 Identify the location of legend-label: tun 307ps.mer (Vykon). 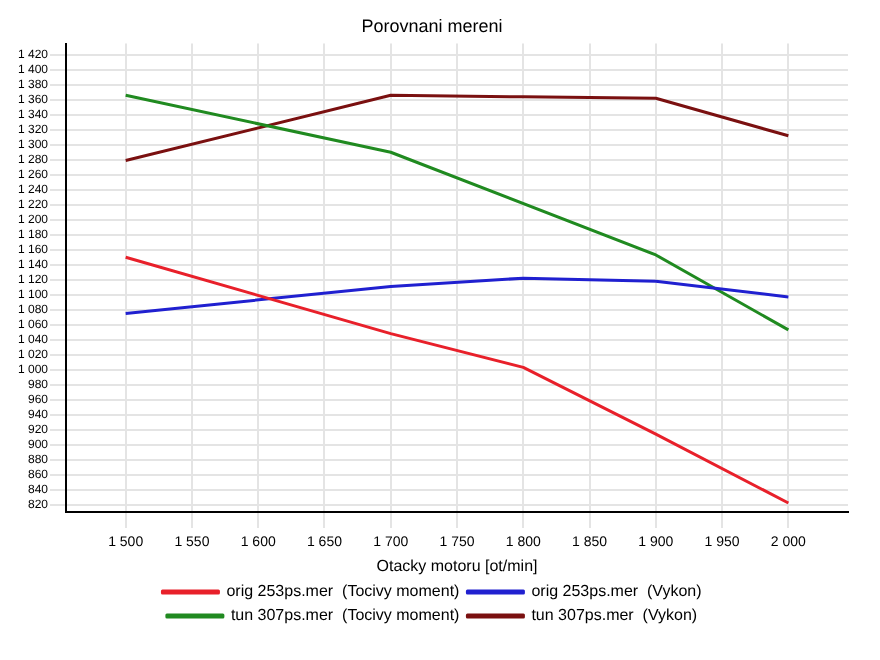
(614, 615).